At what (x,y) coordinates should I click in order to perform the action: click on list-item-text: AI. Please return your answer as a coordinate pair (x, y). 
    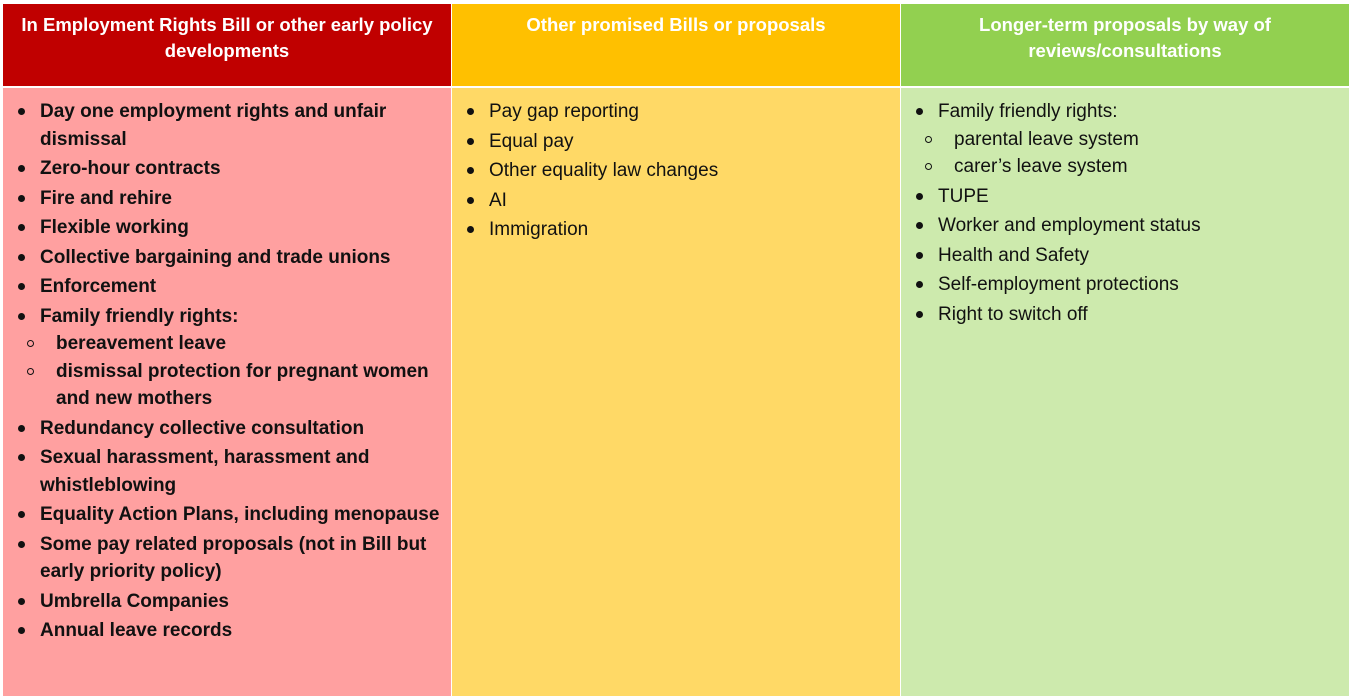
    Looking at the image, I should click on (498, 200).